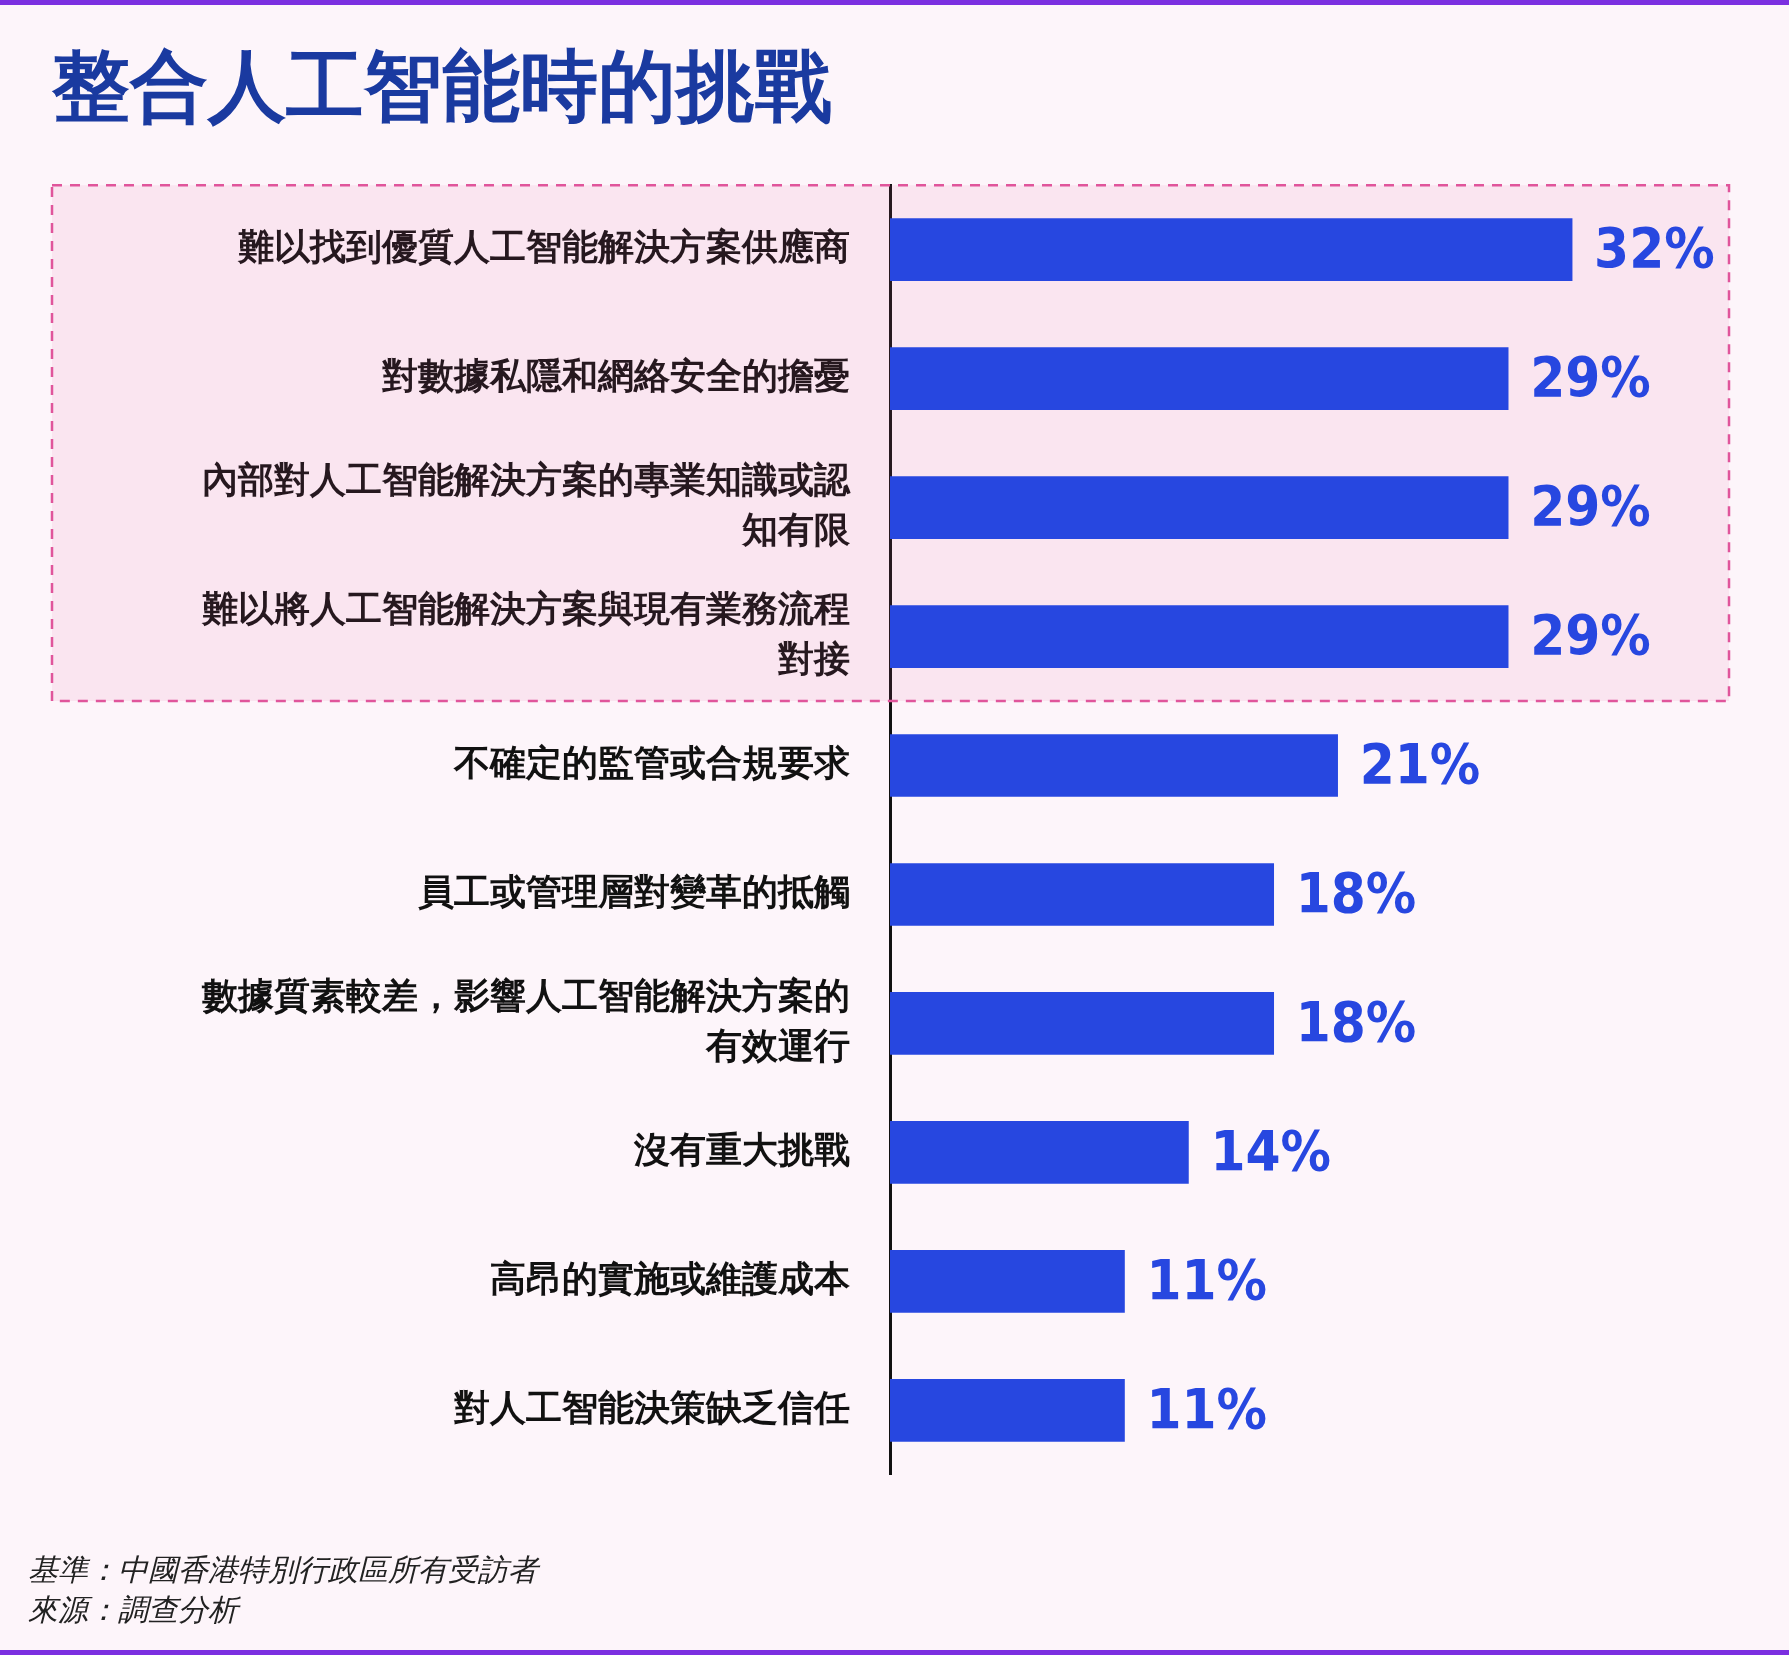 The image size is (1789, 1655). Describe the element at coordinates (634, 891) in the screenshot. I see `y-tick-label: 員工或管理層對變革的抵觸` at that location.